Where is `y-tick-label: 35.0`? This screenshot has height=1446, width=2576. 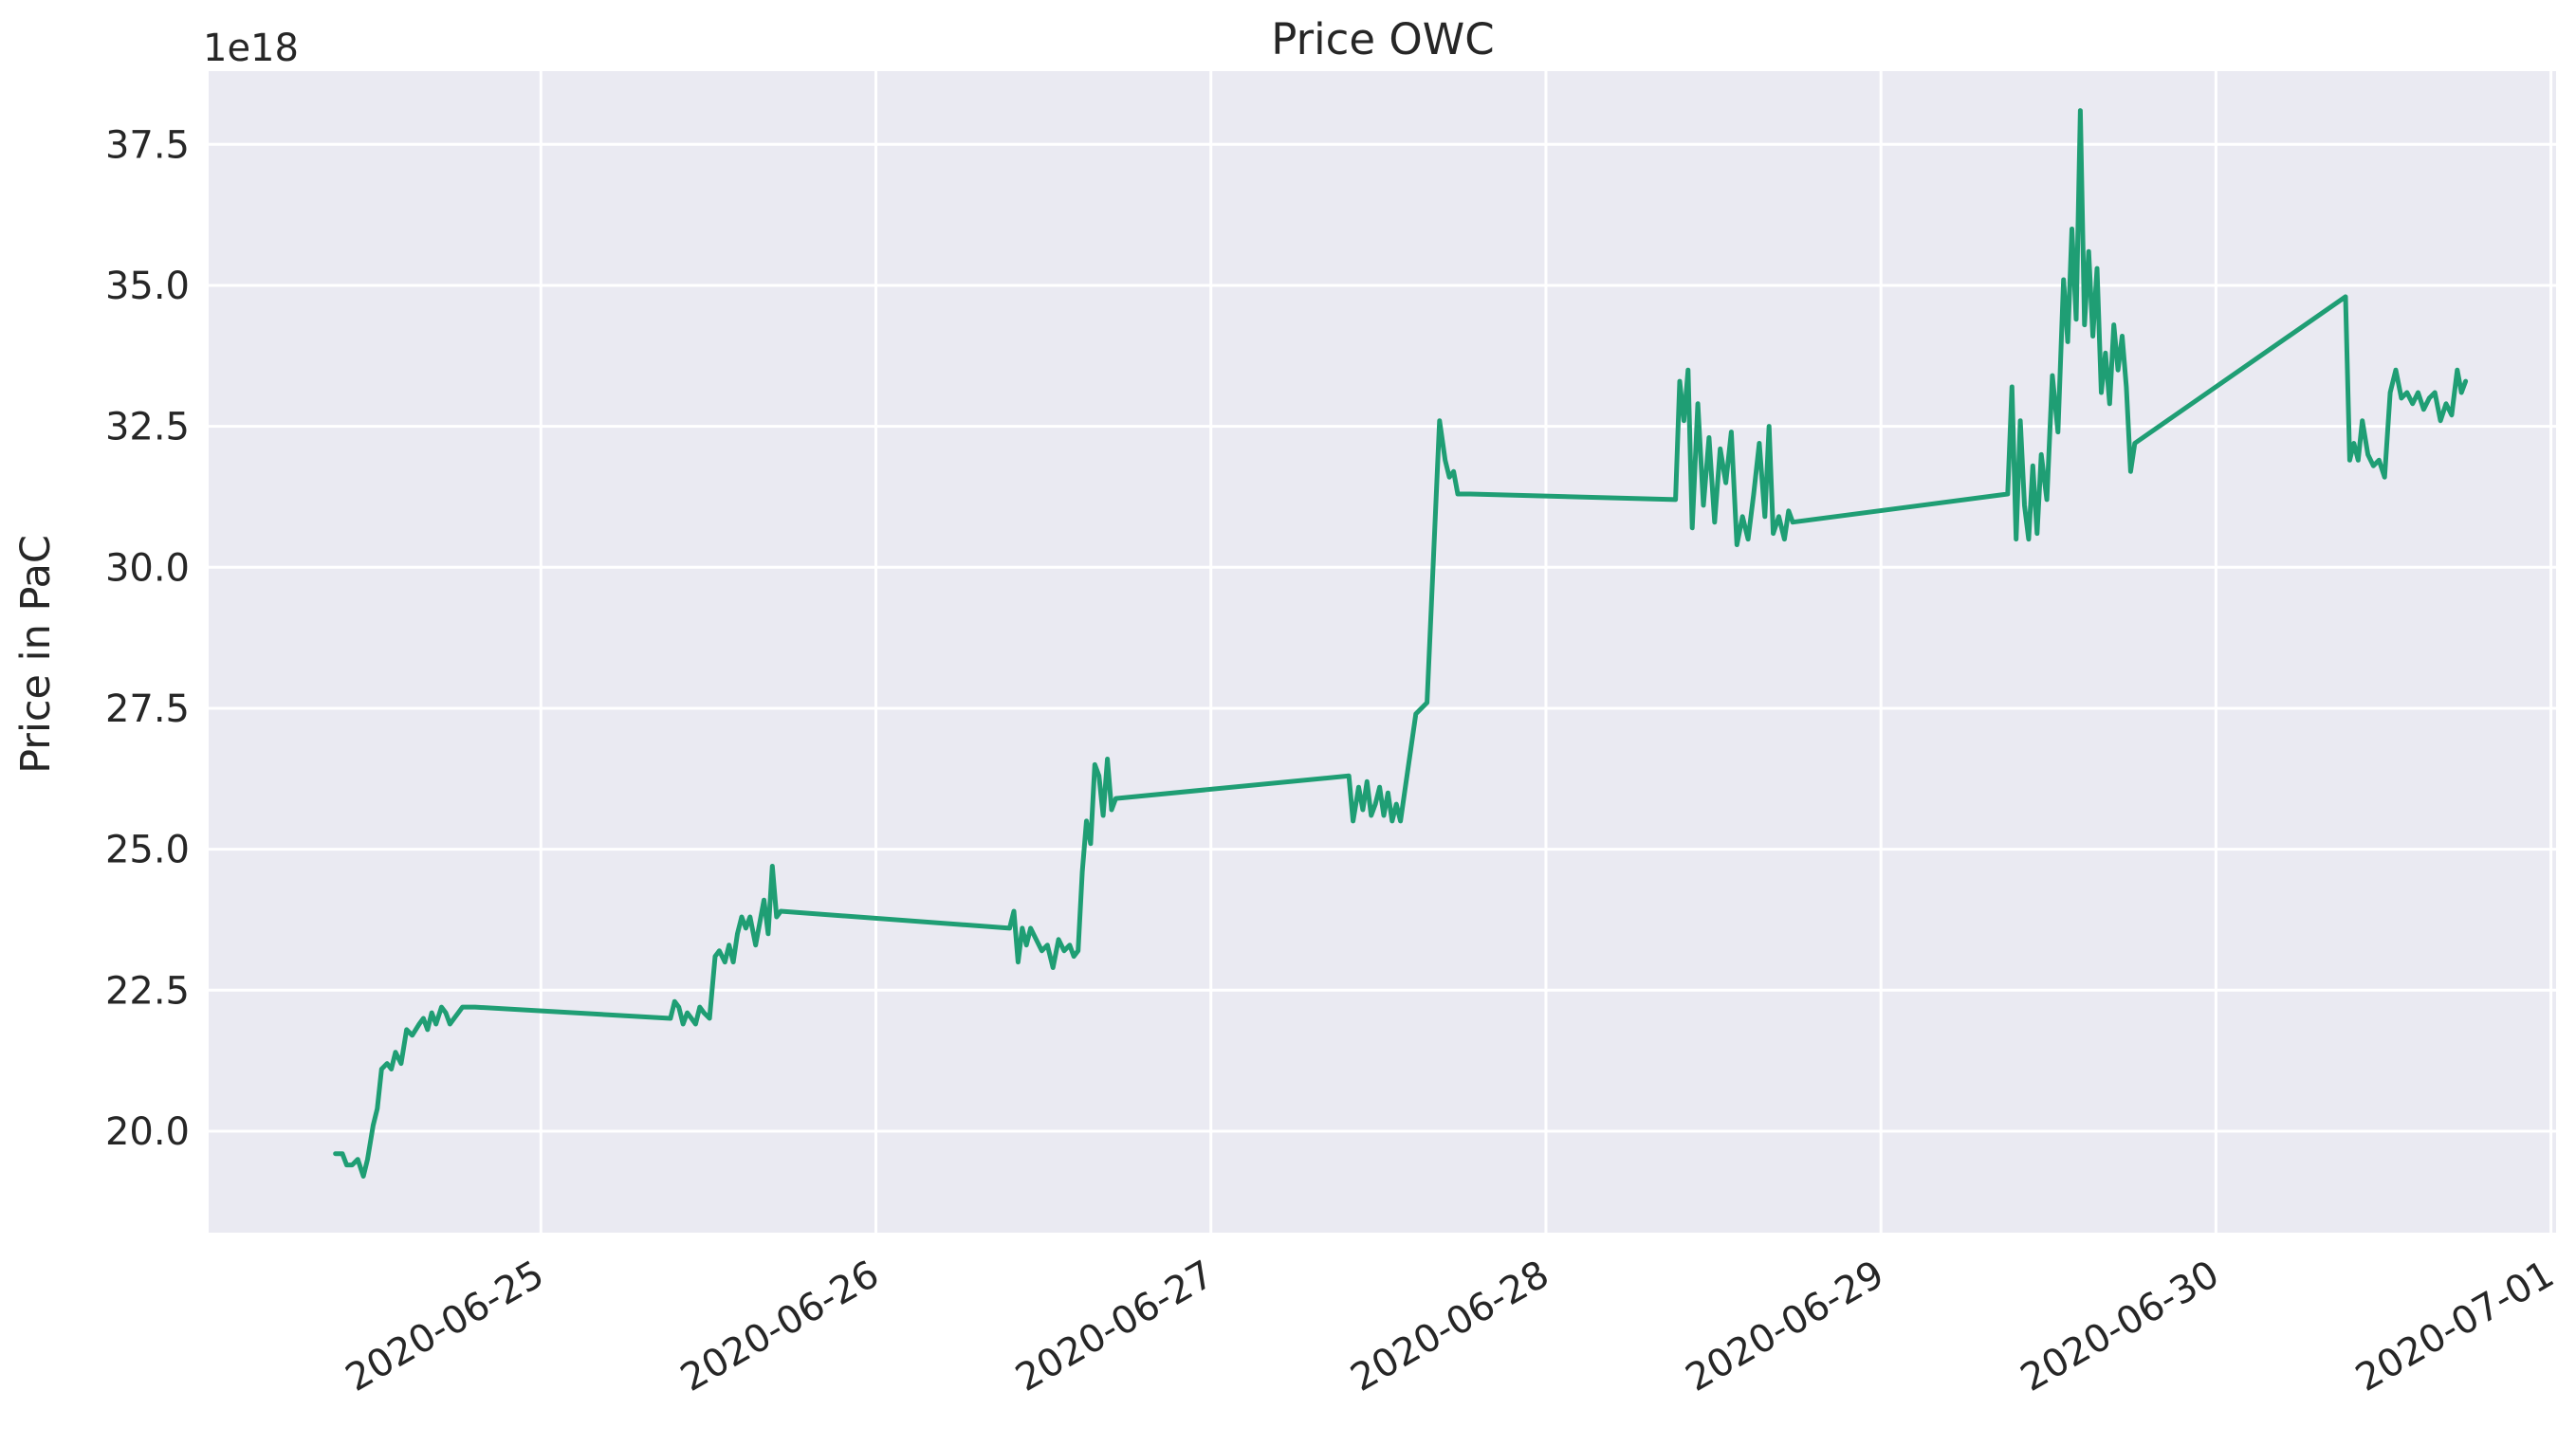 y-tick-label: 35.0 is located at coordinates (147, 286).